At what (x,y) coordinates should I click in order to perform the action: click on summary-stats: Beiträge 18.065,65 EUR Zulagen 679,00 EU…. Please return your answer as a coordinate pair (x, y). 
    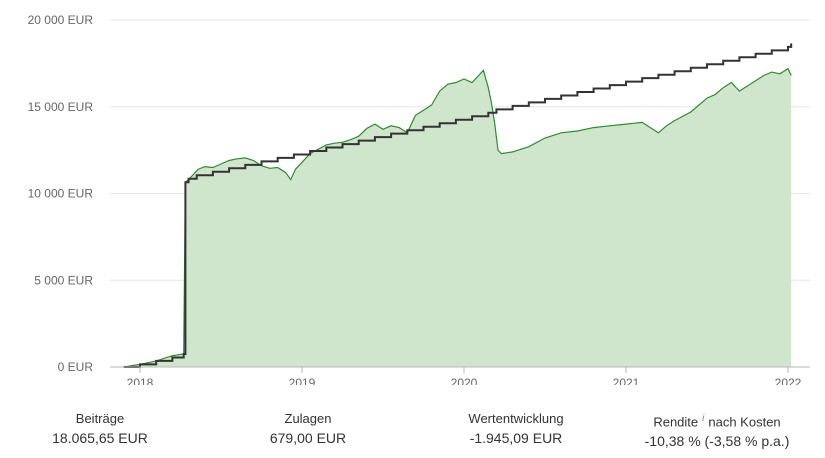
    Looking at the image, I should click on (412, 434).